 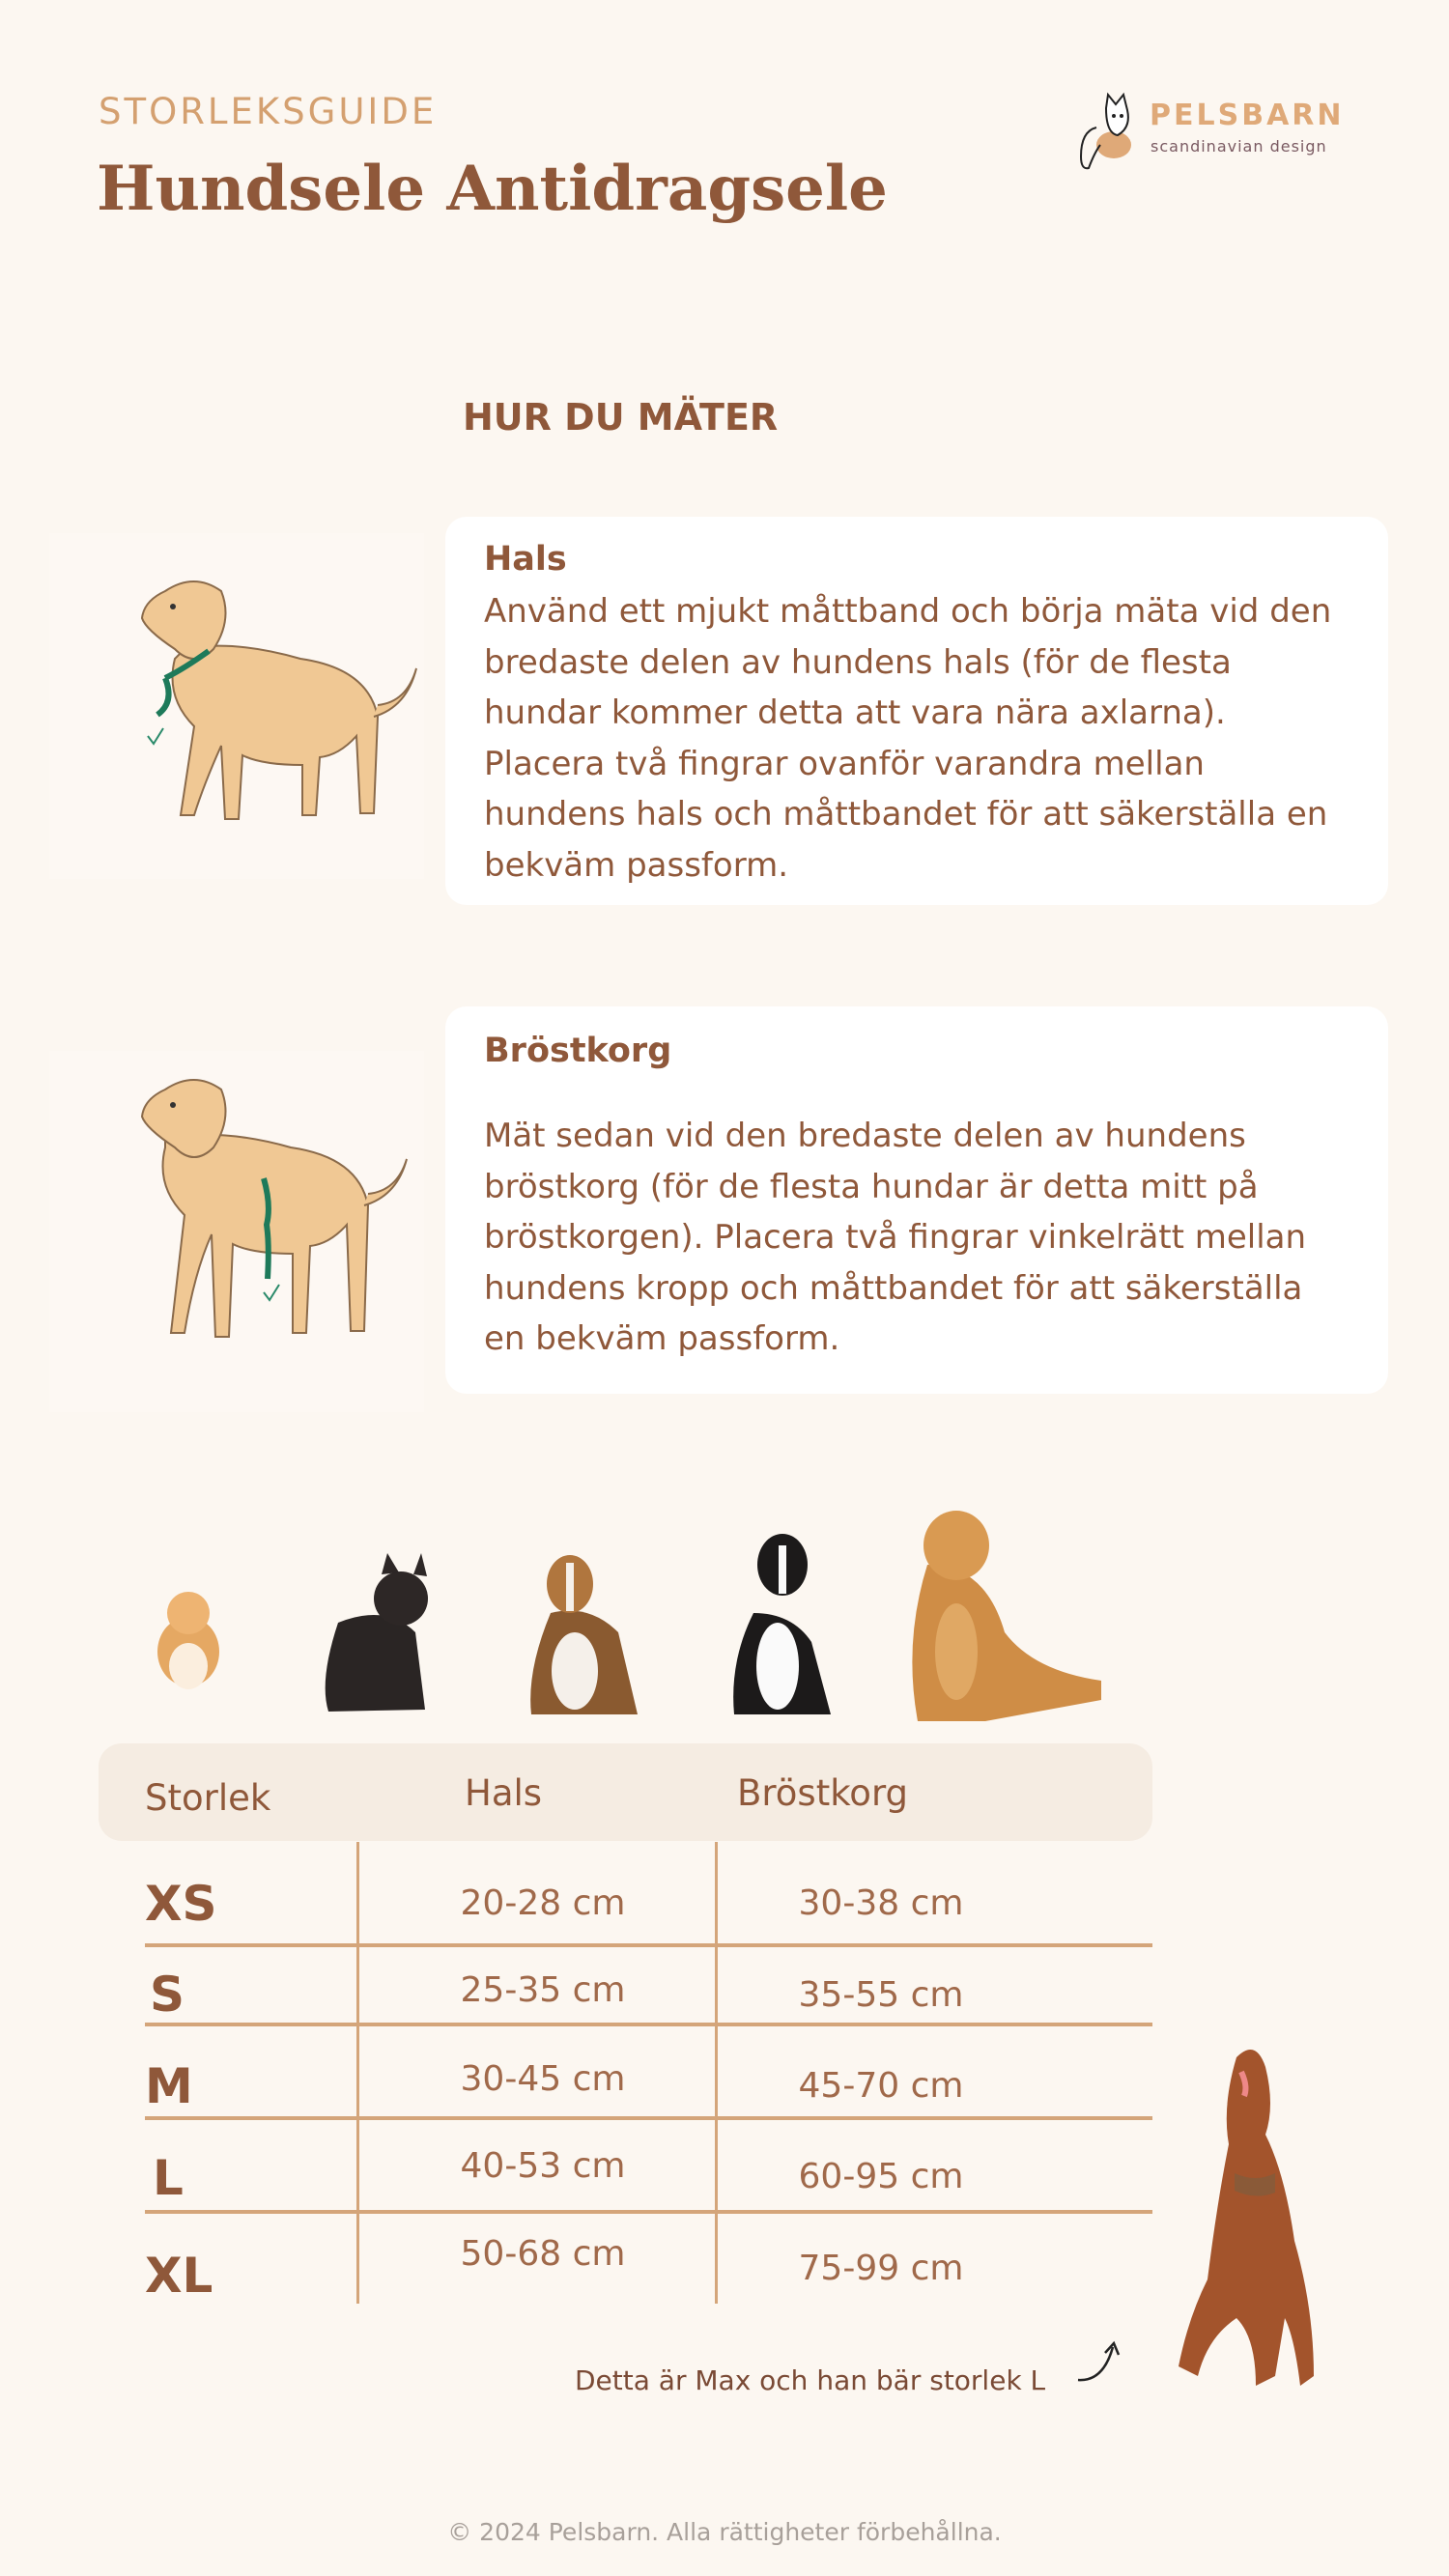 I want to click on header-size: Storlek, so click(x=208, y=1798).